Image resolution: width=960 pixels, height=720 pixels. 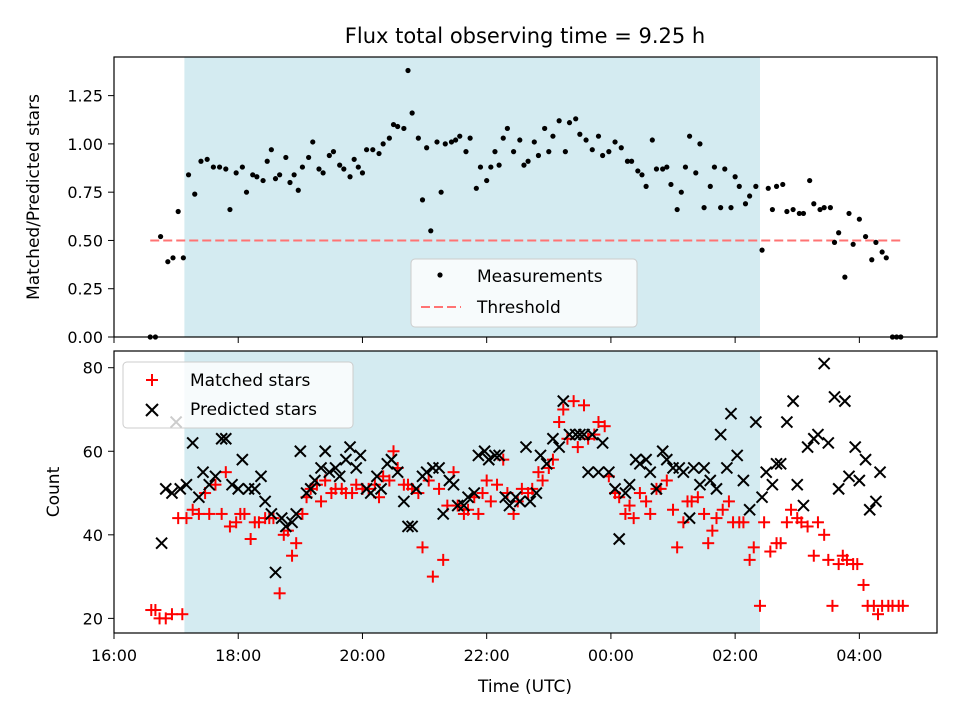 What do you see at coordinates (152, 410) in the screenshot?
I see `legend-predicted-marker` at bounding box center [152, 410].